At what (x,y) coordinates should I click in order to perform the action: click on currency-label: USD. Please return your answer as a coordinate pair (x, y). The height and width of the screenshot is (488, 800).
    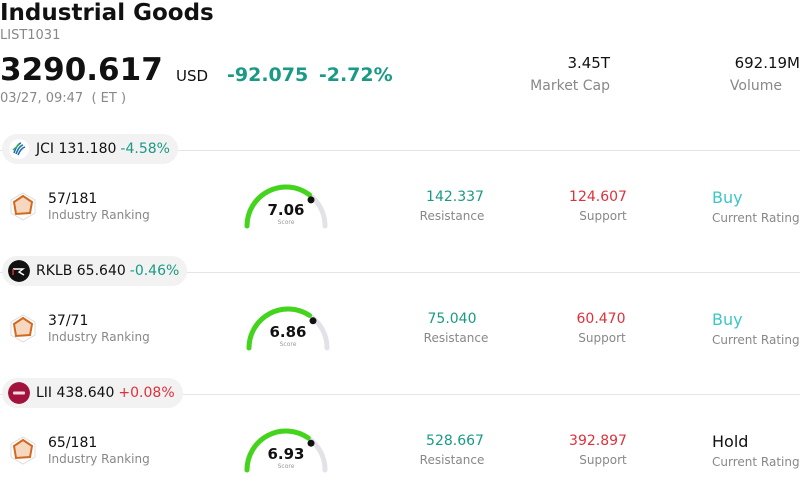
    Looking at the image, I should click on (192, 76).